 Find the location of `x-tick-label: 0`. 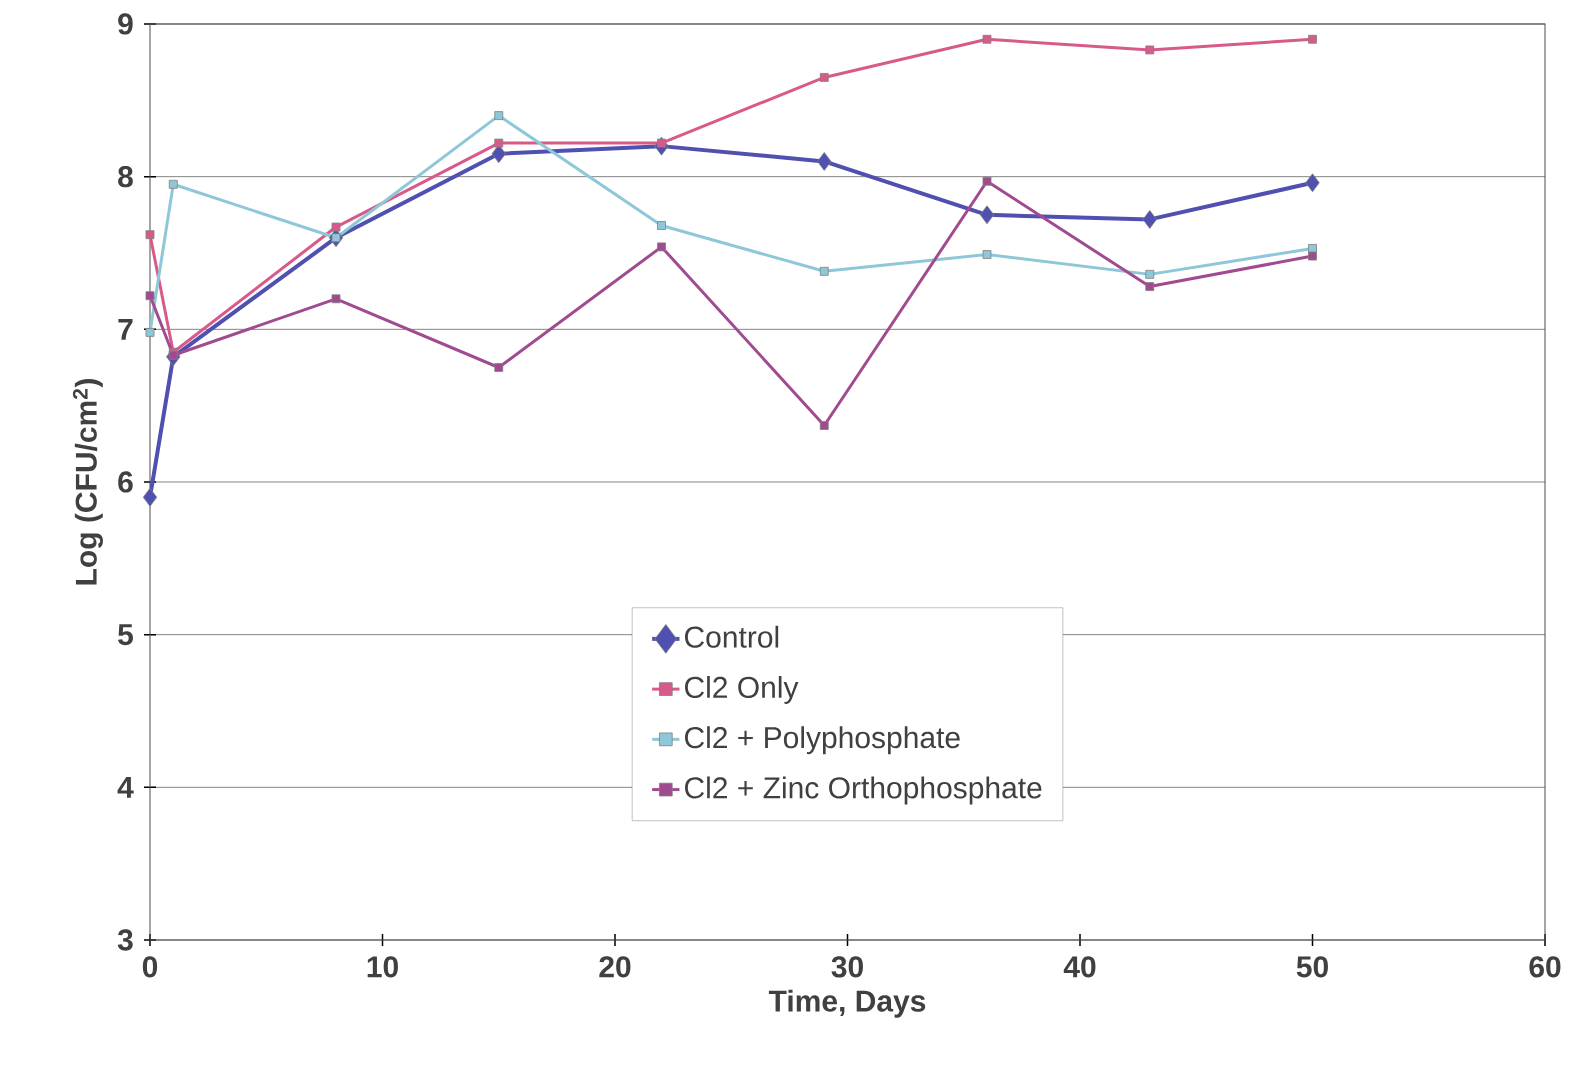

x-tick-label: 0 is located at coordinates (150, 967).